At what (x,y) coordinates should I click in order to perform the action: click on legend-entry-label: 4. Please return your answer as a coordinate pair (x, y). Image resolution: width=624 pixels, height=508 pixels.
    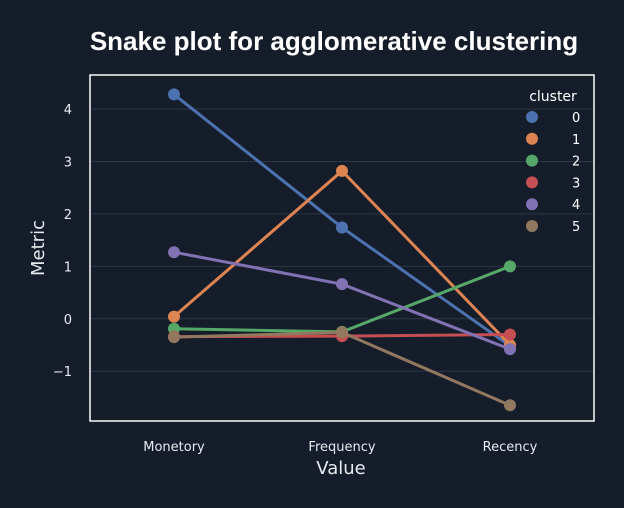
    Looking at the image, I should click on (576, 205).